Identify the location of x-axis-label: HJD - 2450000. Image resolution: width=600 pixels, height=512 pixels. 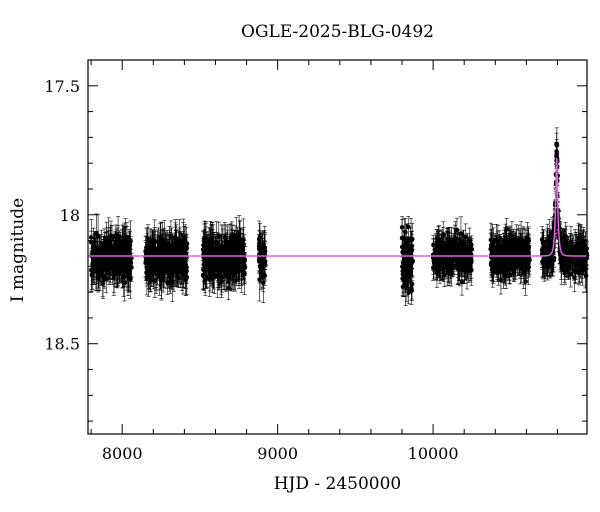
(337, 484).